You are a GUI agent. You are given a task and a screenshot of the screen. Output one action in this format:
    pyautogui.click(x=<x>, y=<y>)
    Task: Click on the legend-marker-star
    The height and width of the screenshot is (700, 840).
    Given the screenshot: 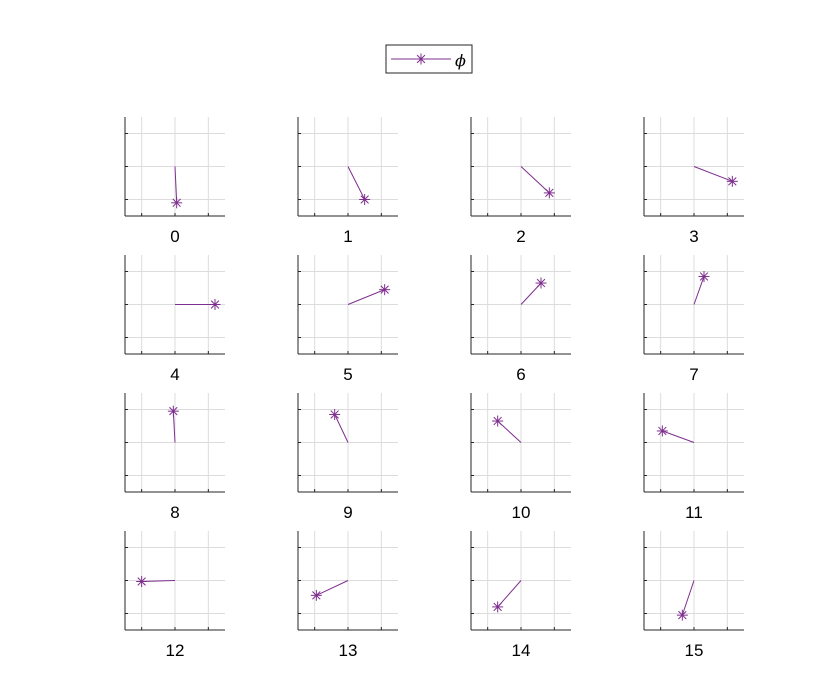 What is the action you would take?
    pyautogui.click(x=421, y=59)
    